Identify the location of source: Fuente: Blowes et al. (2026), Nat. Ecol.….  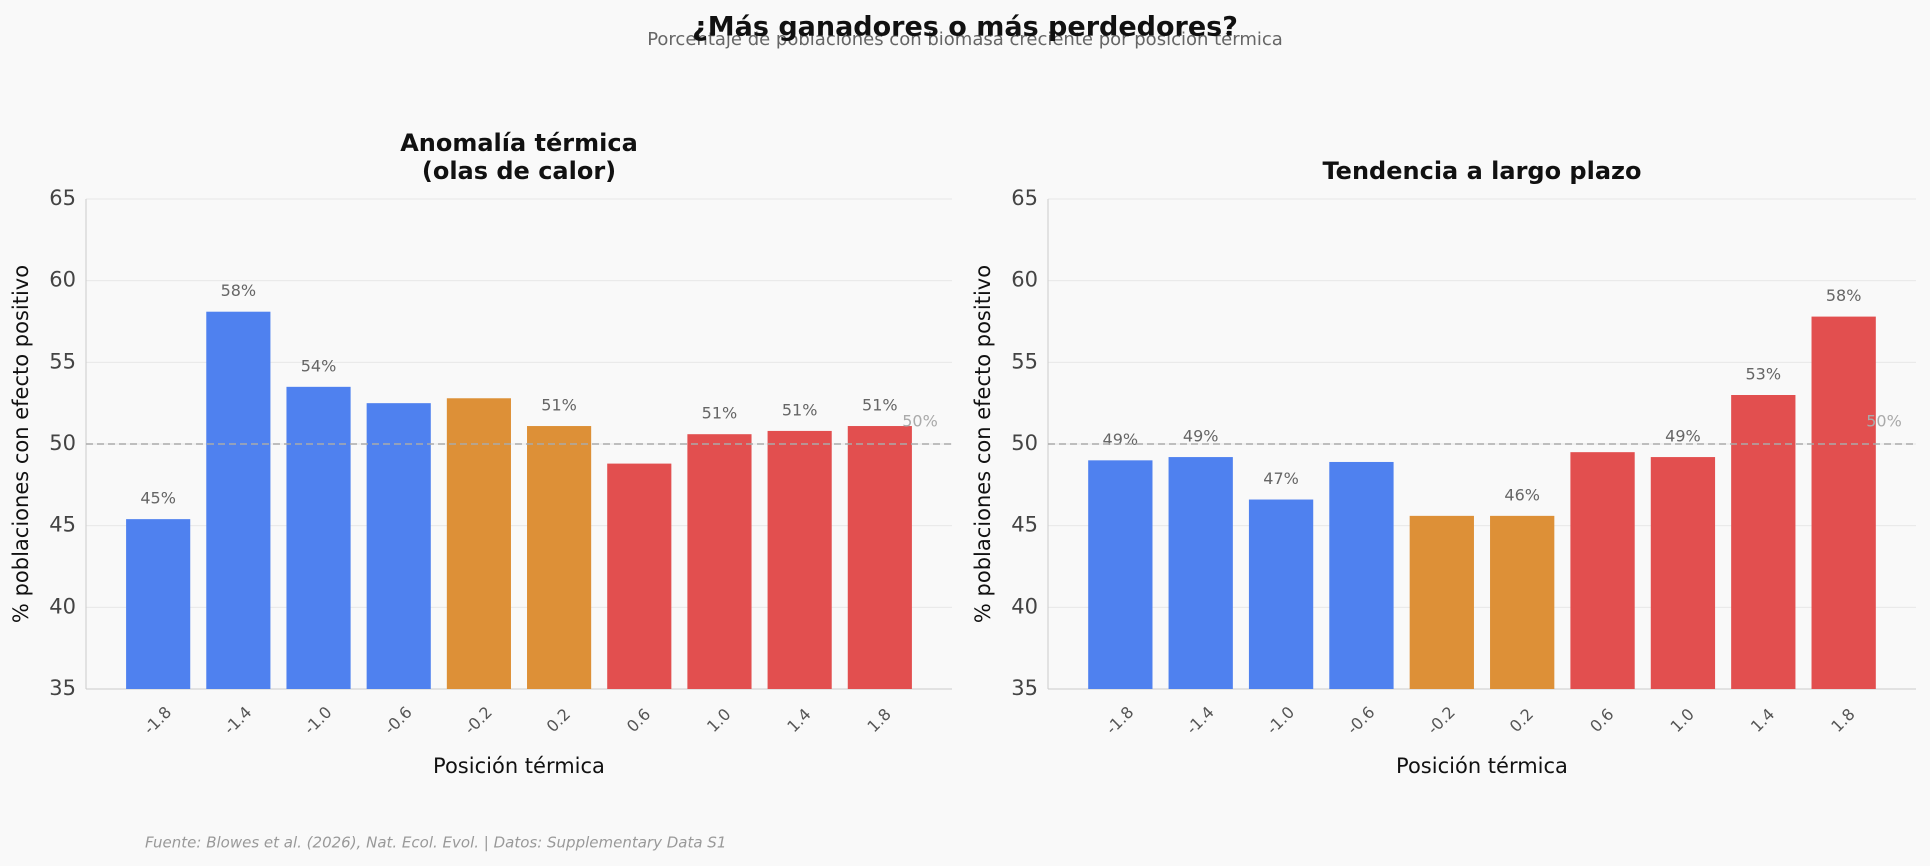
(435, 843).